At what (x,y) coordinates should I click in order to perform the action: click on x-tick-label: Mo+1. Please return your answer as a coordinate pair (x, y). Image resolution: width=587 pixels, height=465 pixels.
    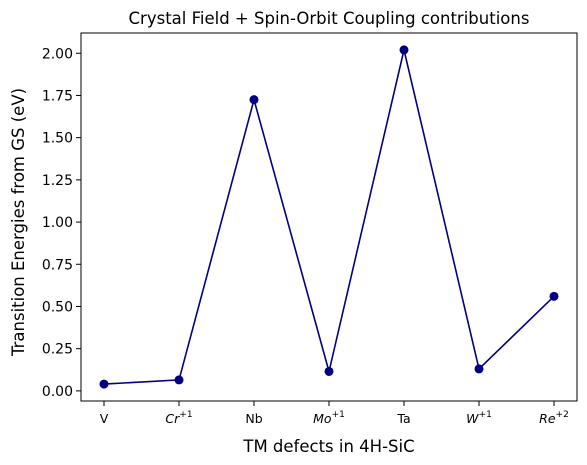
    Looking at the image, I should click on (329, 418).